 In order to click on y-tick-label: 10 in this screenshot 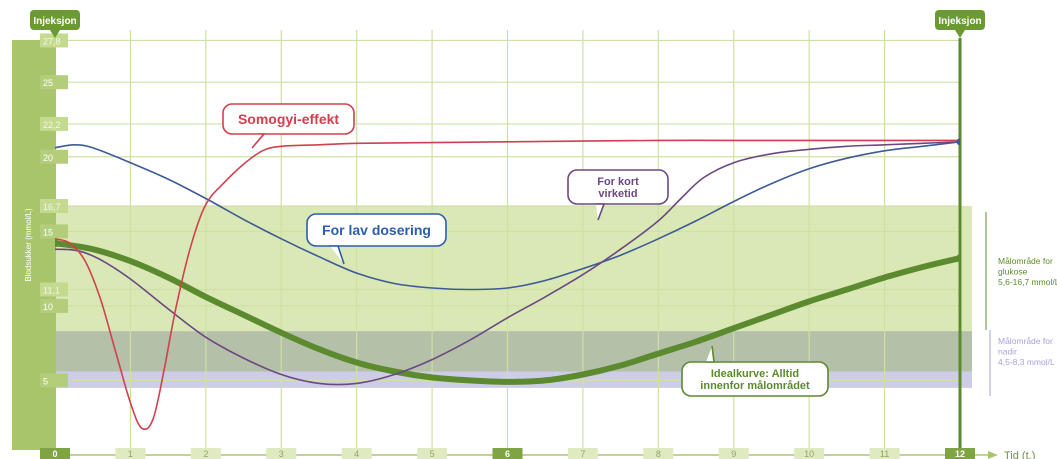, I will do `click(48, 307)`.